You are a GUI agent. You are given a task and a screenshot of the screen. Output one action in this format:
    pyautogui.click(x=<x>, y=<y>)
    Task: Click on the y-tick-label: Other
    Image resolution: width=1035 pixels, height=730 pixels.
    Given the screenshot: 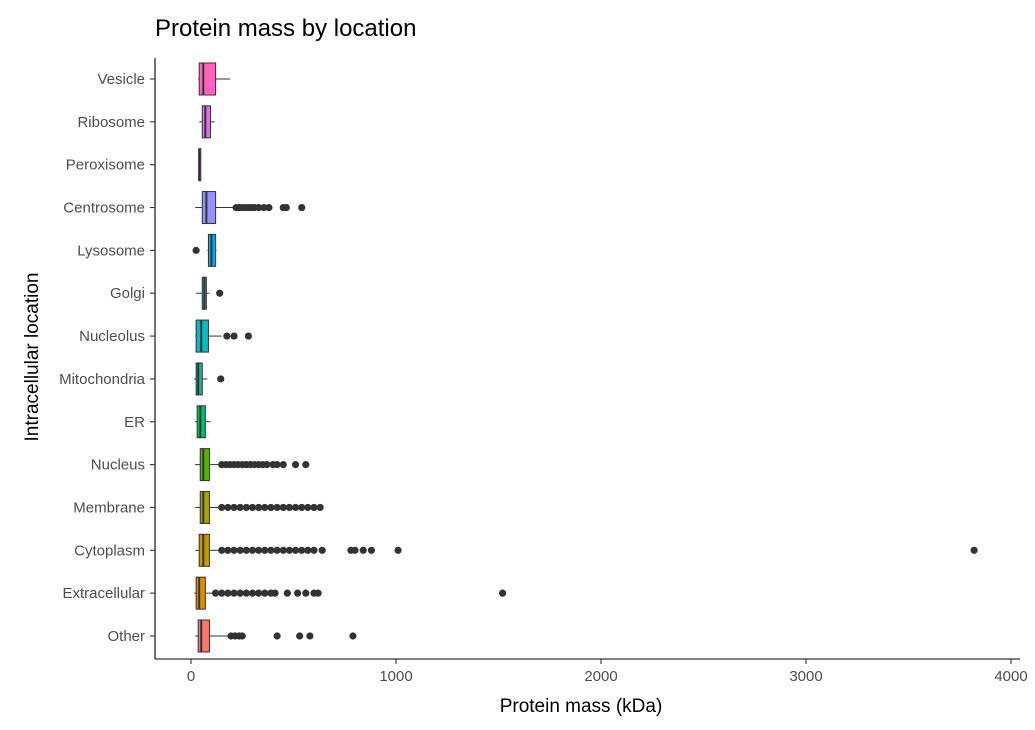 What is the action you would take?
    pyautogui.click(x=126, y=636)
    